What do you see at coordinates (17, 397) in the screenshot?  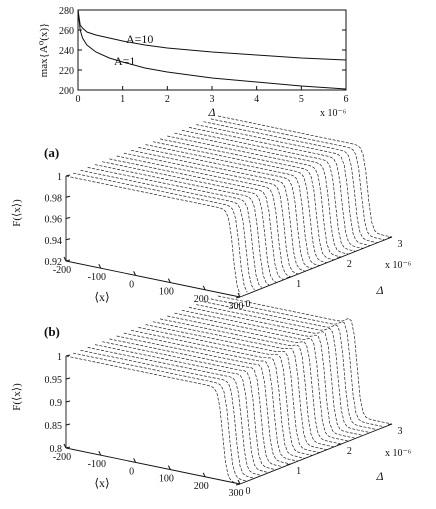 I see `panel-b-z-axis-label: F(⟨x⟩)` at bounding box center [17, 397].